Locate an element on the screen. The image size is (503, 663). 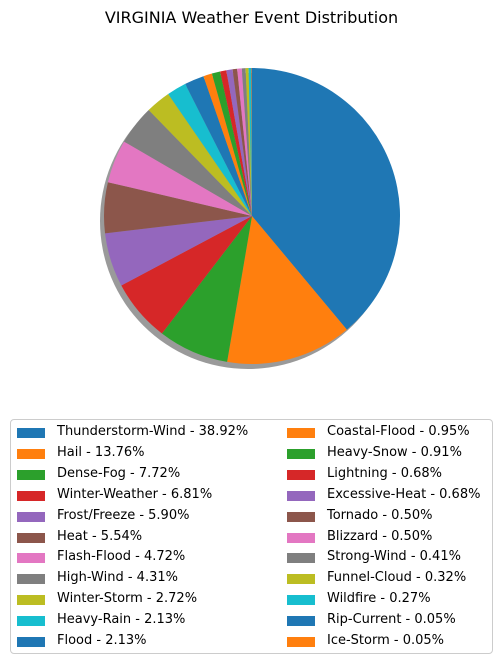
legend-label: Coastal-Flood - 0.95% is located at coordinates (398, 431).